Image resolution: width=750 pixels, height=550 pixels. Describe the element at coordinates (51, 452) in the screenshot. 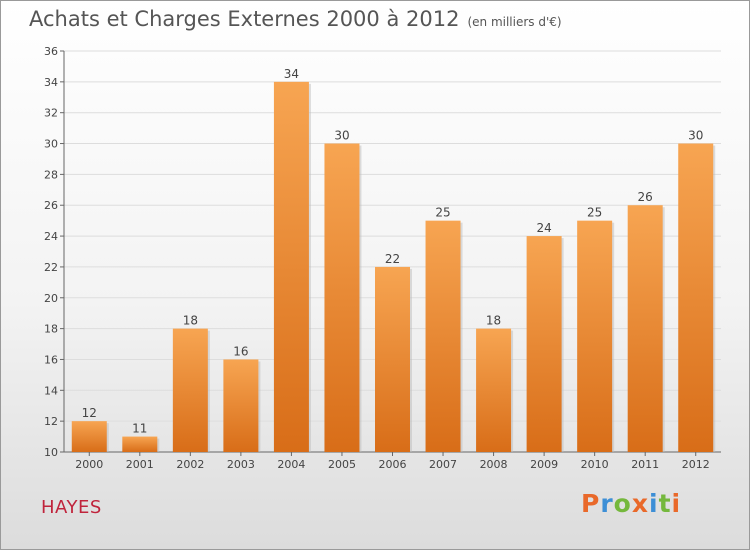

I see `y-tick-label: 10` at that location.